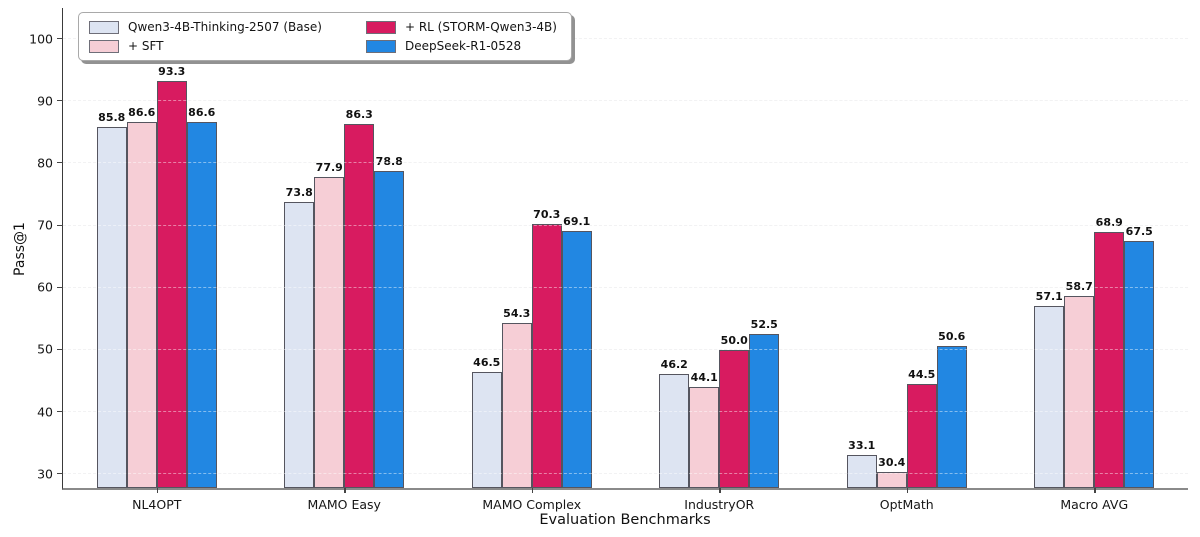 This screenshot has width=1200, height=537. I want to click on bar: 46.2, so click(674, 423).